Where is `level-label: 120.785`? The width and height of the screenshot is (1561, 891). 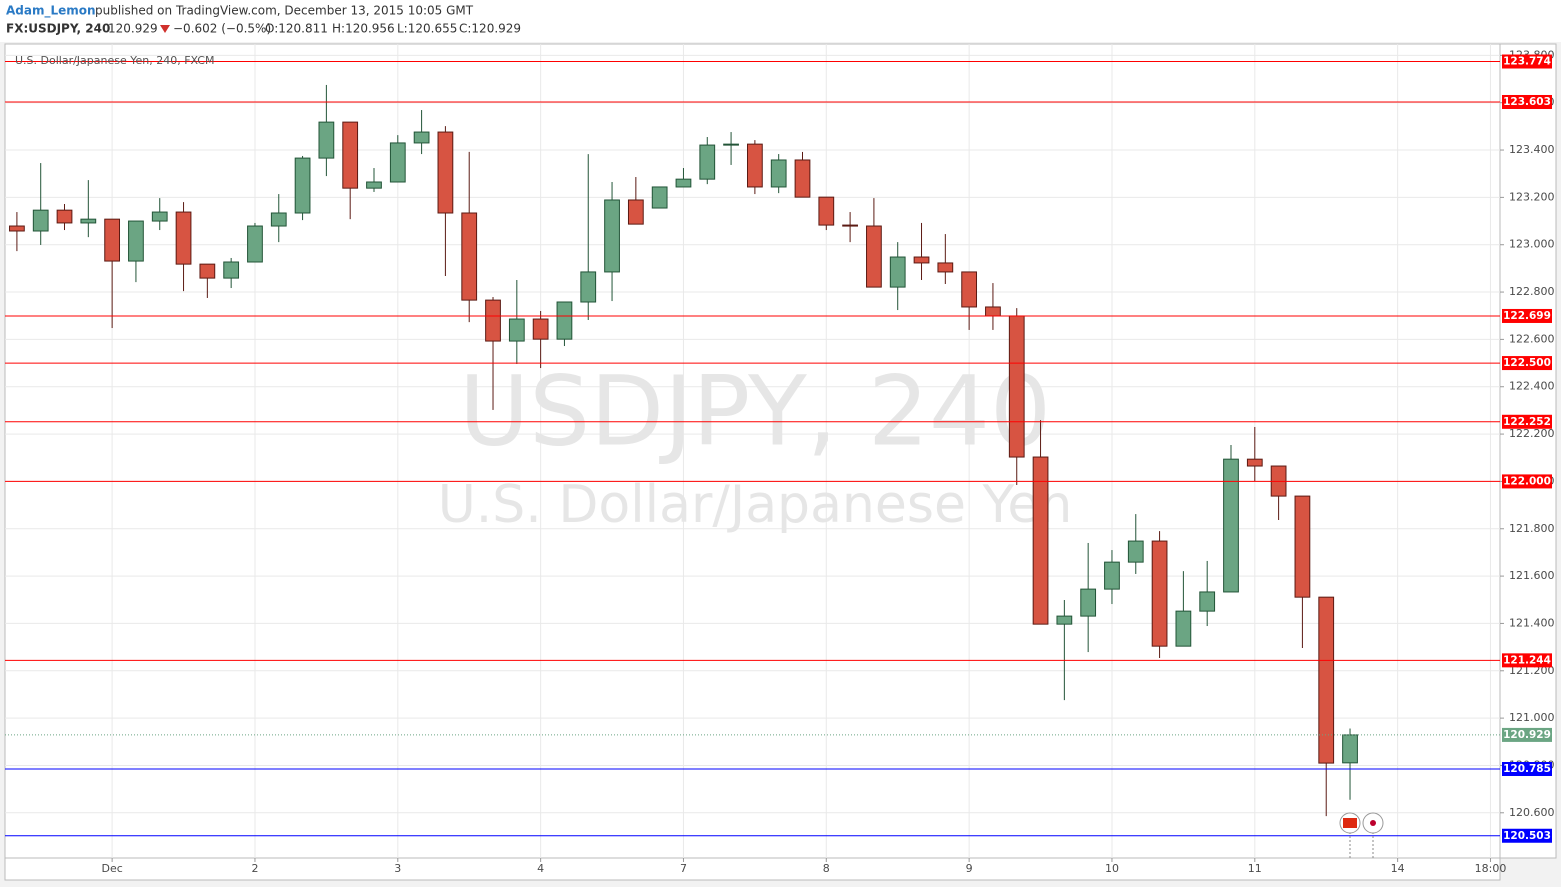
level-label: 120.785 is located at coordinates (1527, 769).